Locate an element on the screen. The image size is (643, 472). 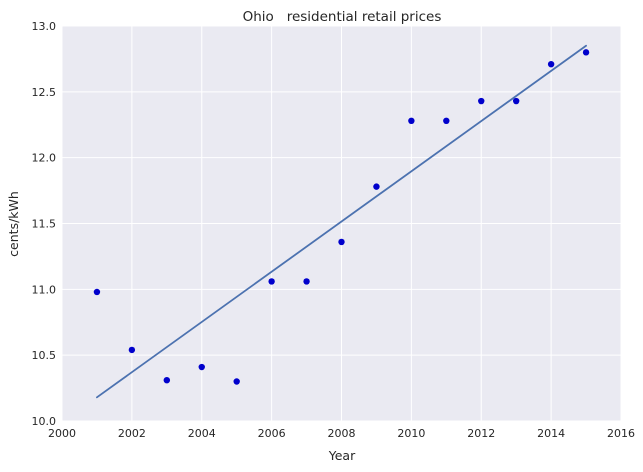
x-tick-label: 2010 is located at coordinates (411, 433).